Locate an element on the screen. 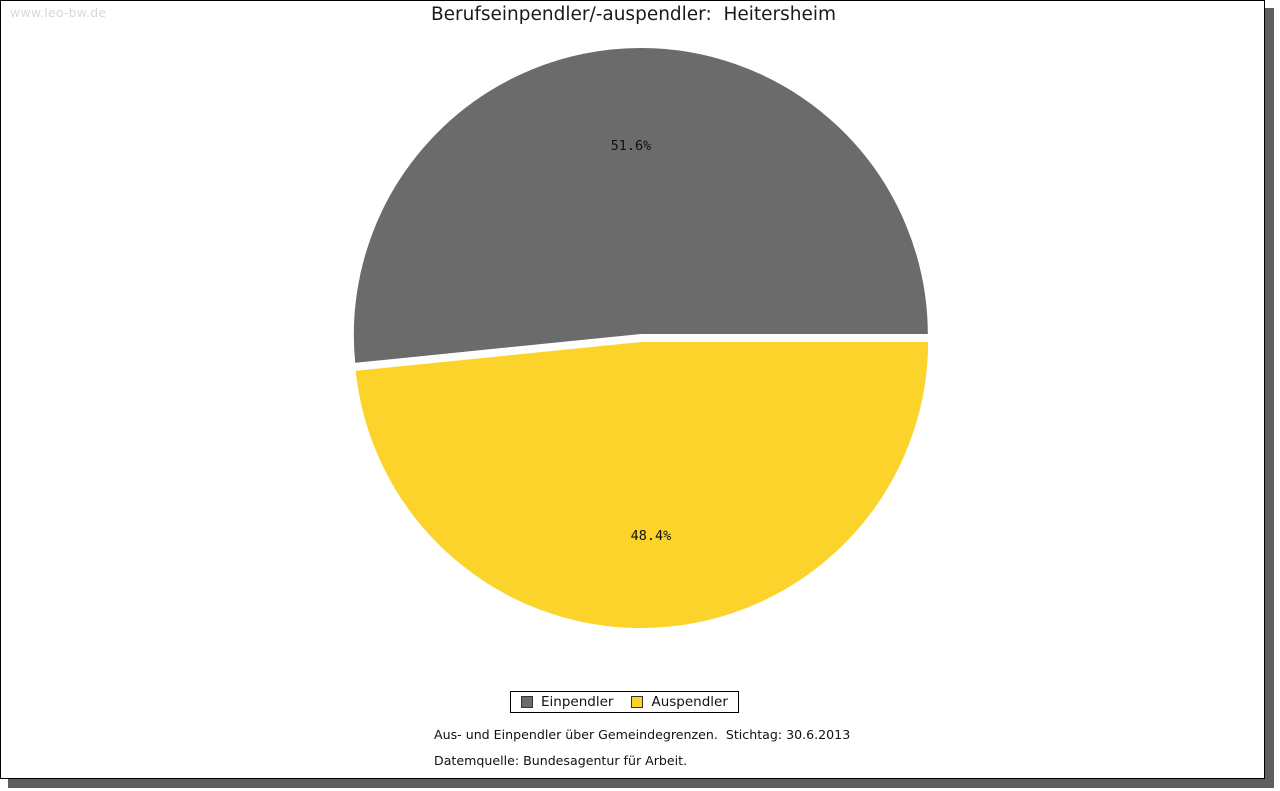 This screenshot has width=1280, height=791. watermark-label: www.leo-bw.de is located at coordinates (58, 12).